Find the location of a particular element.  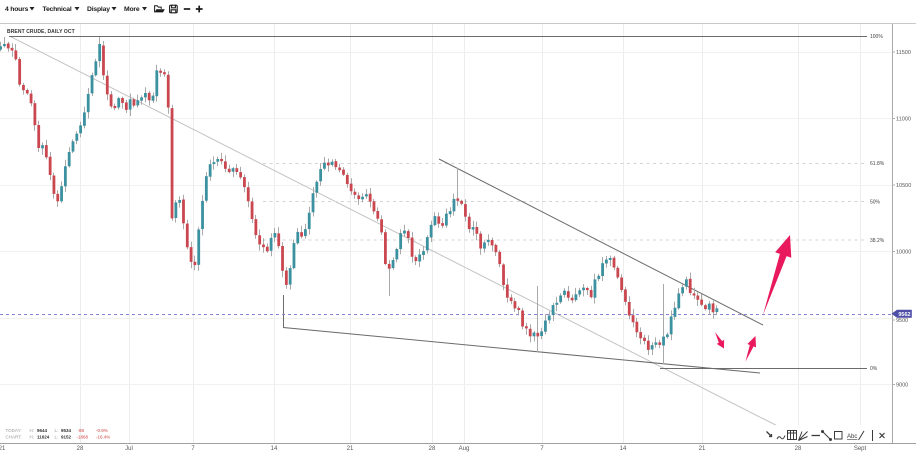

svg-text: 9644 is located at coordinates (42, 430).